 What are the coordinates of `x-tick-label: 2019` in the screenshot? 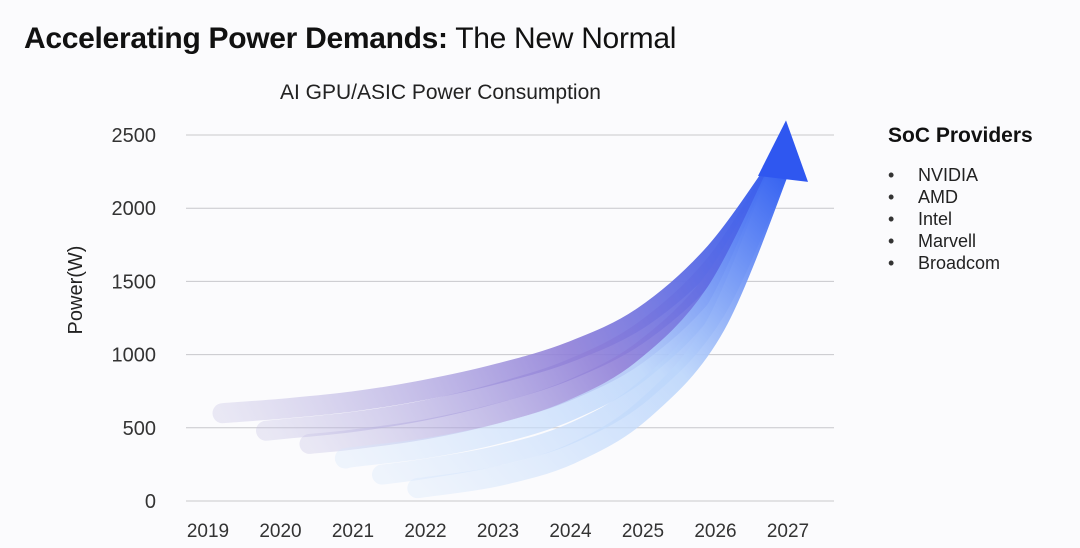 It's located at (208, 531).